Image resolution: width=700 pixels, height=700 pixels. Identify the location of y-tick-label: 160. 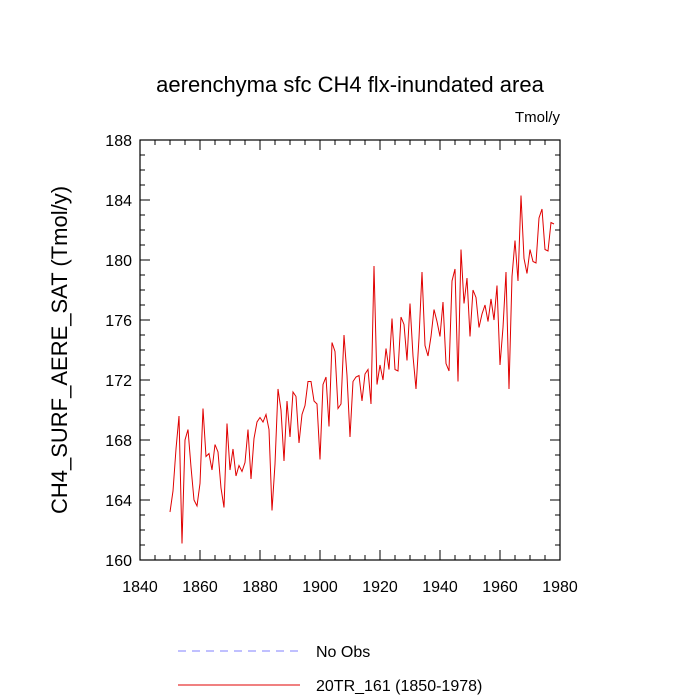
(118, 561).